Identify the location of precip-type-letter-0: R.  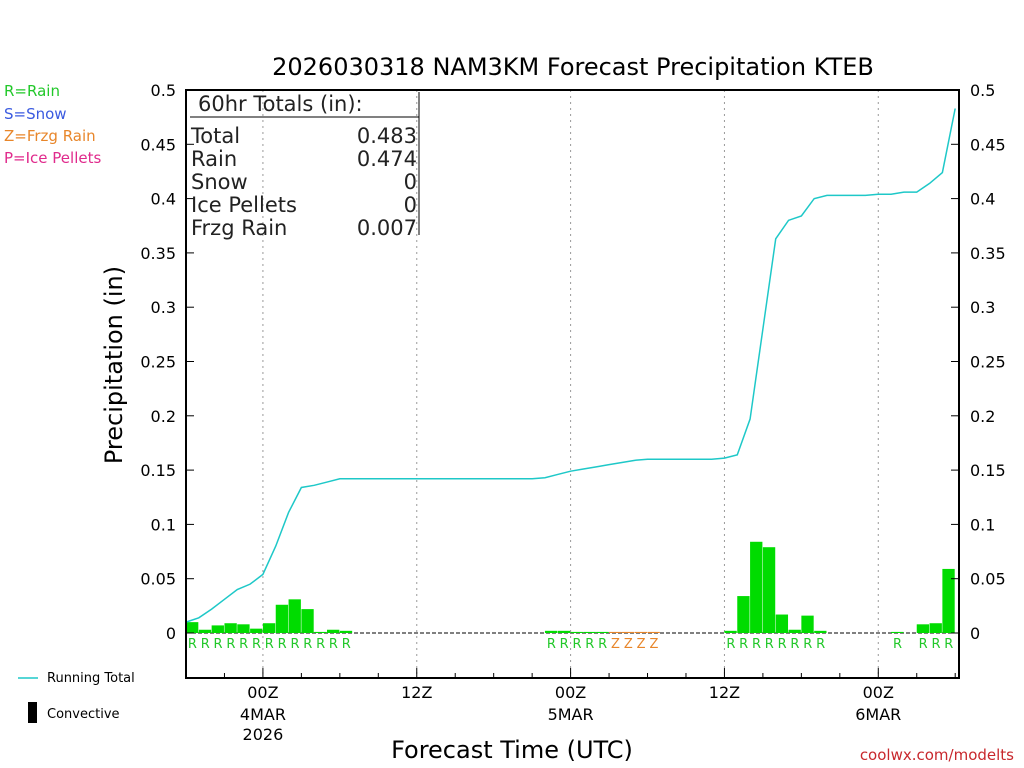
(192, 644).